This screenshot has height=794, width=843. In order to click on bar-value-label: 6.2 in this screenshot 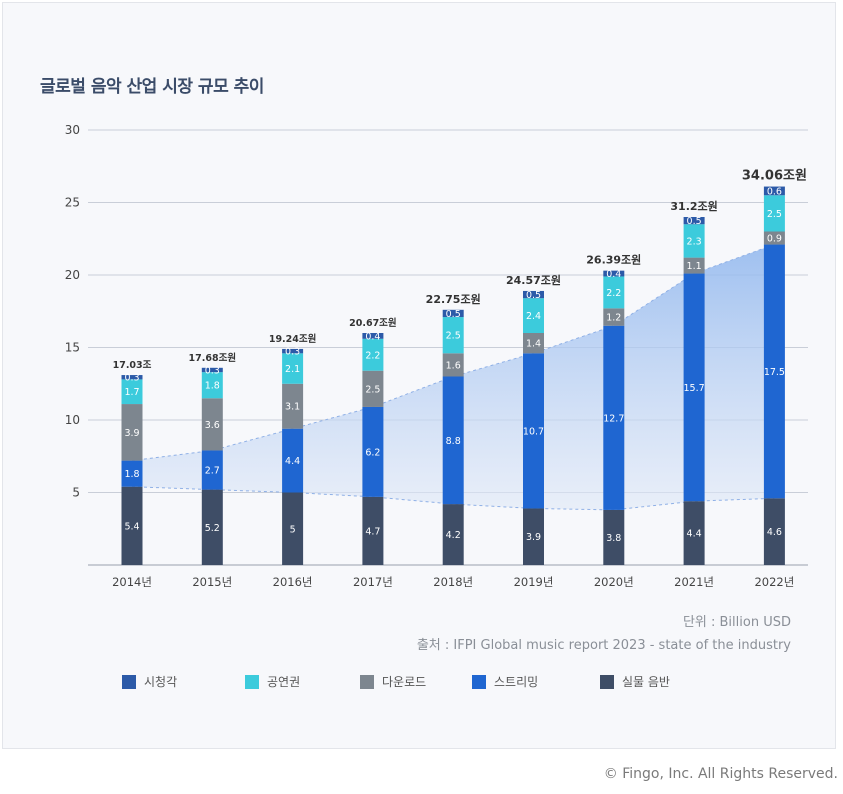, I will do `click(372, 452)`.